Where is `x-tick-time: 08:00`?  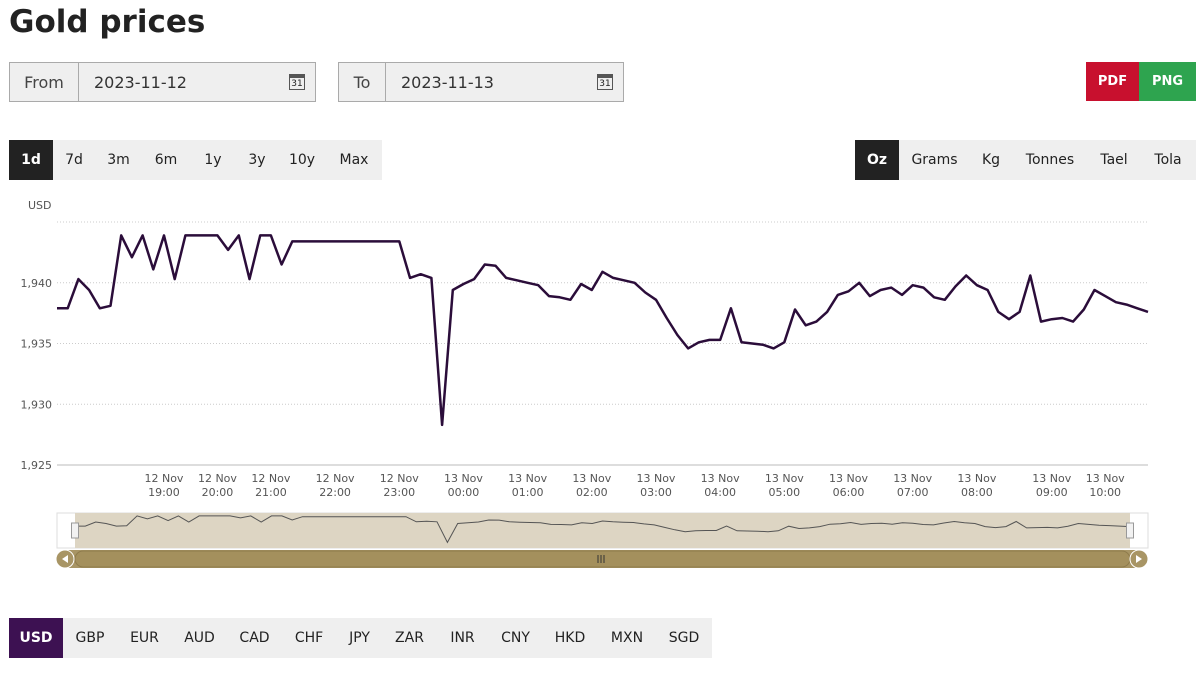 x-tick-time: 08:00 is located at coordinates (977, 492).